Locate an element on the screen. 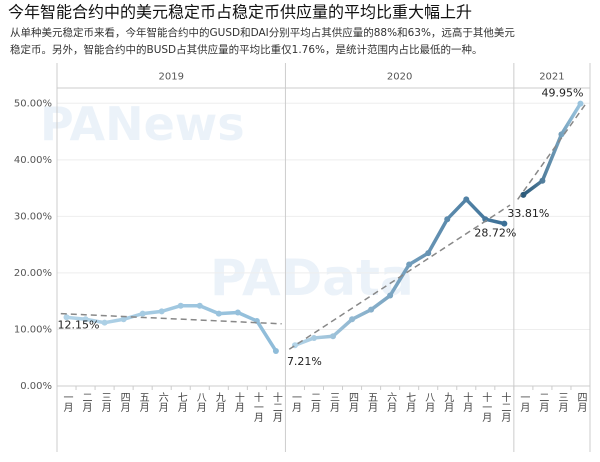  y-tick-label: 20.00% is located at coordinates (33, 273).